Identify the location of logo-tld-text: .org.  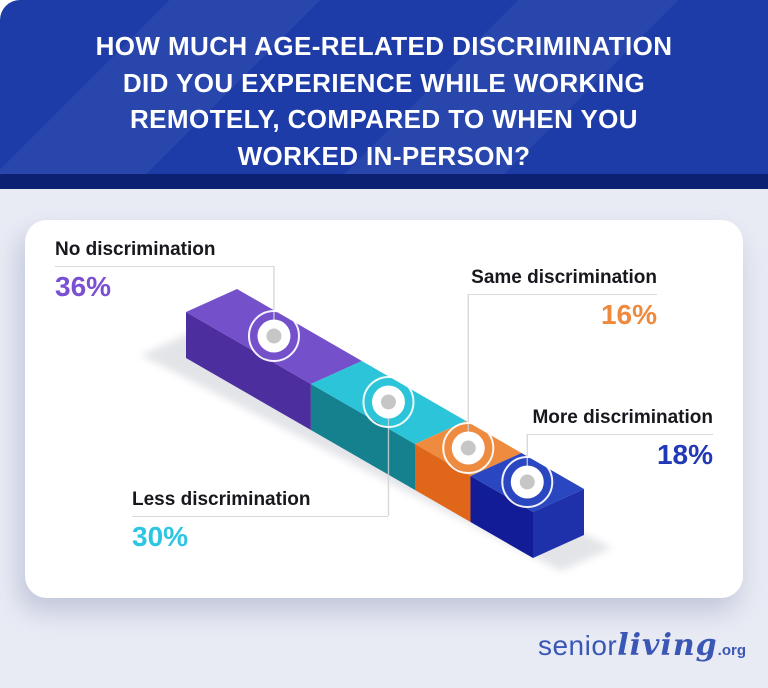
(731, 650).